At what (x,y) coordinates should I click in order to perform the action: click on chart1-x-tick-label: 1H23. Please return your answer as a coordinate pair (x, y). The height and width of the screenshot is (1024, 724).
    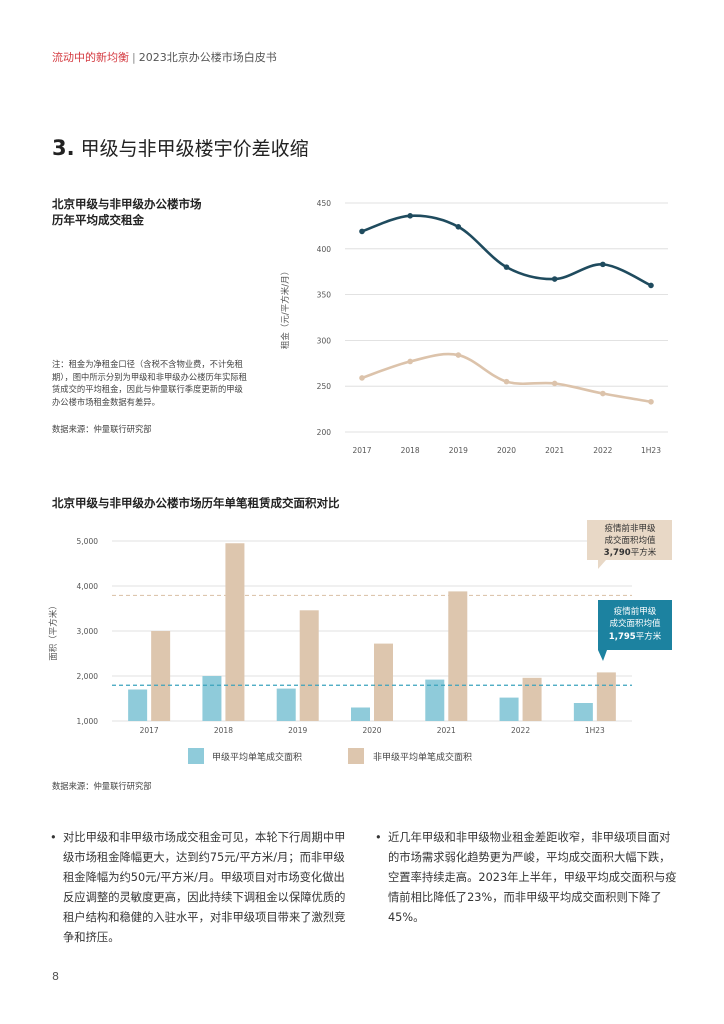
    Looking at the image, I should click on (651, 450).